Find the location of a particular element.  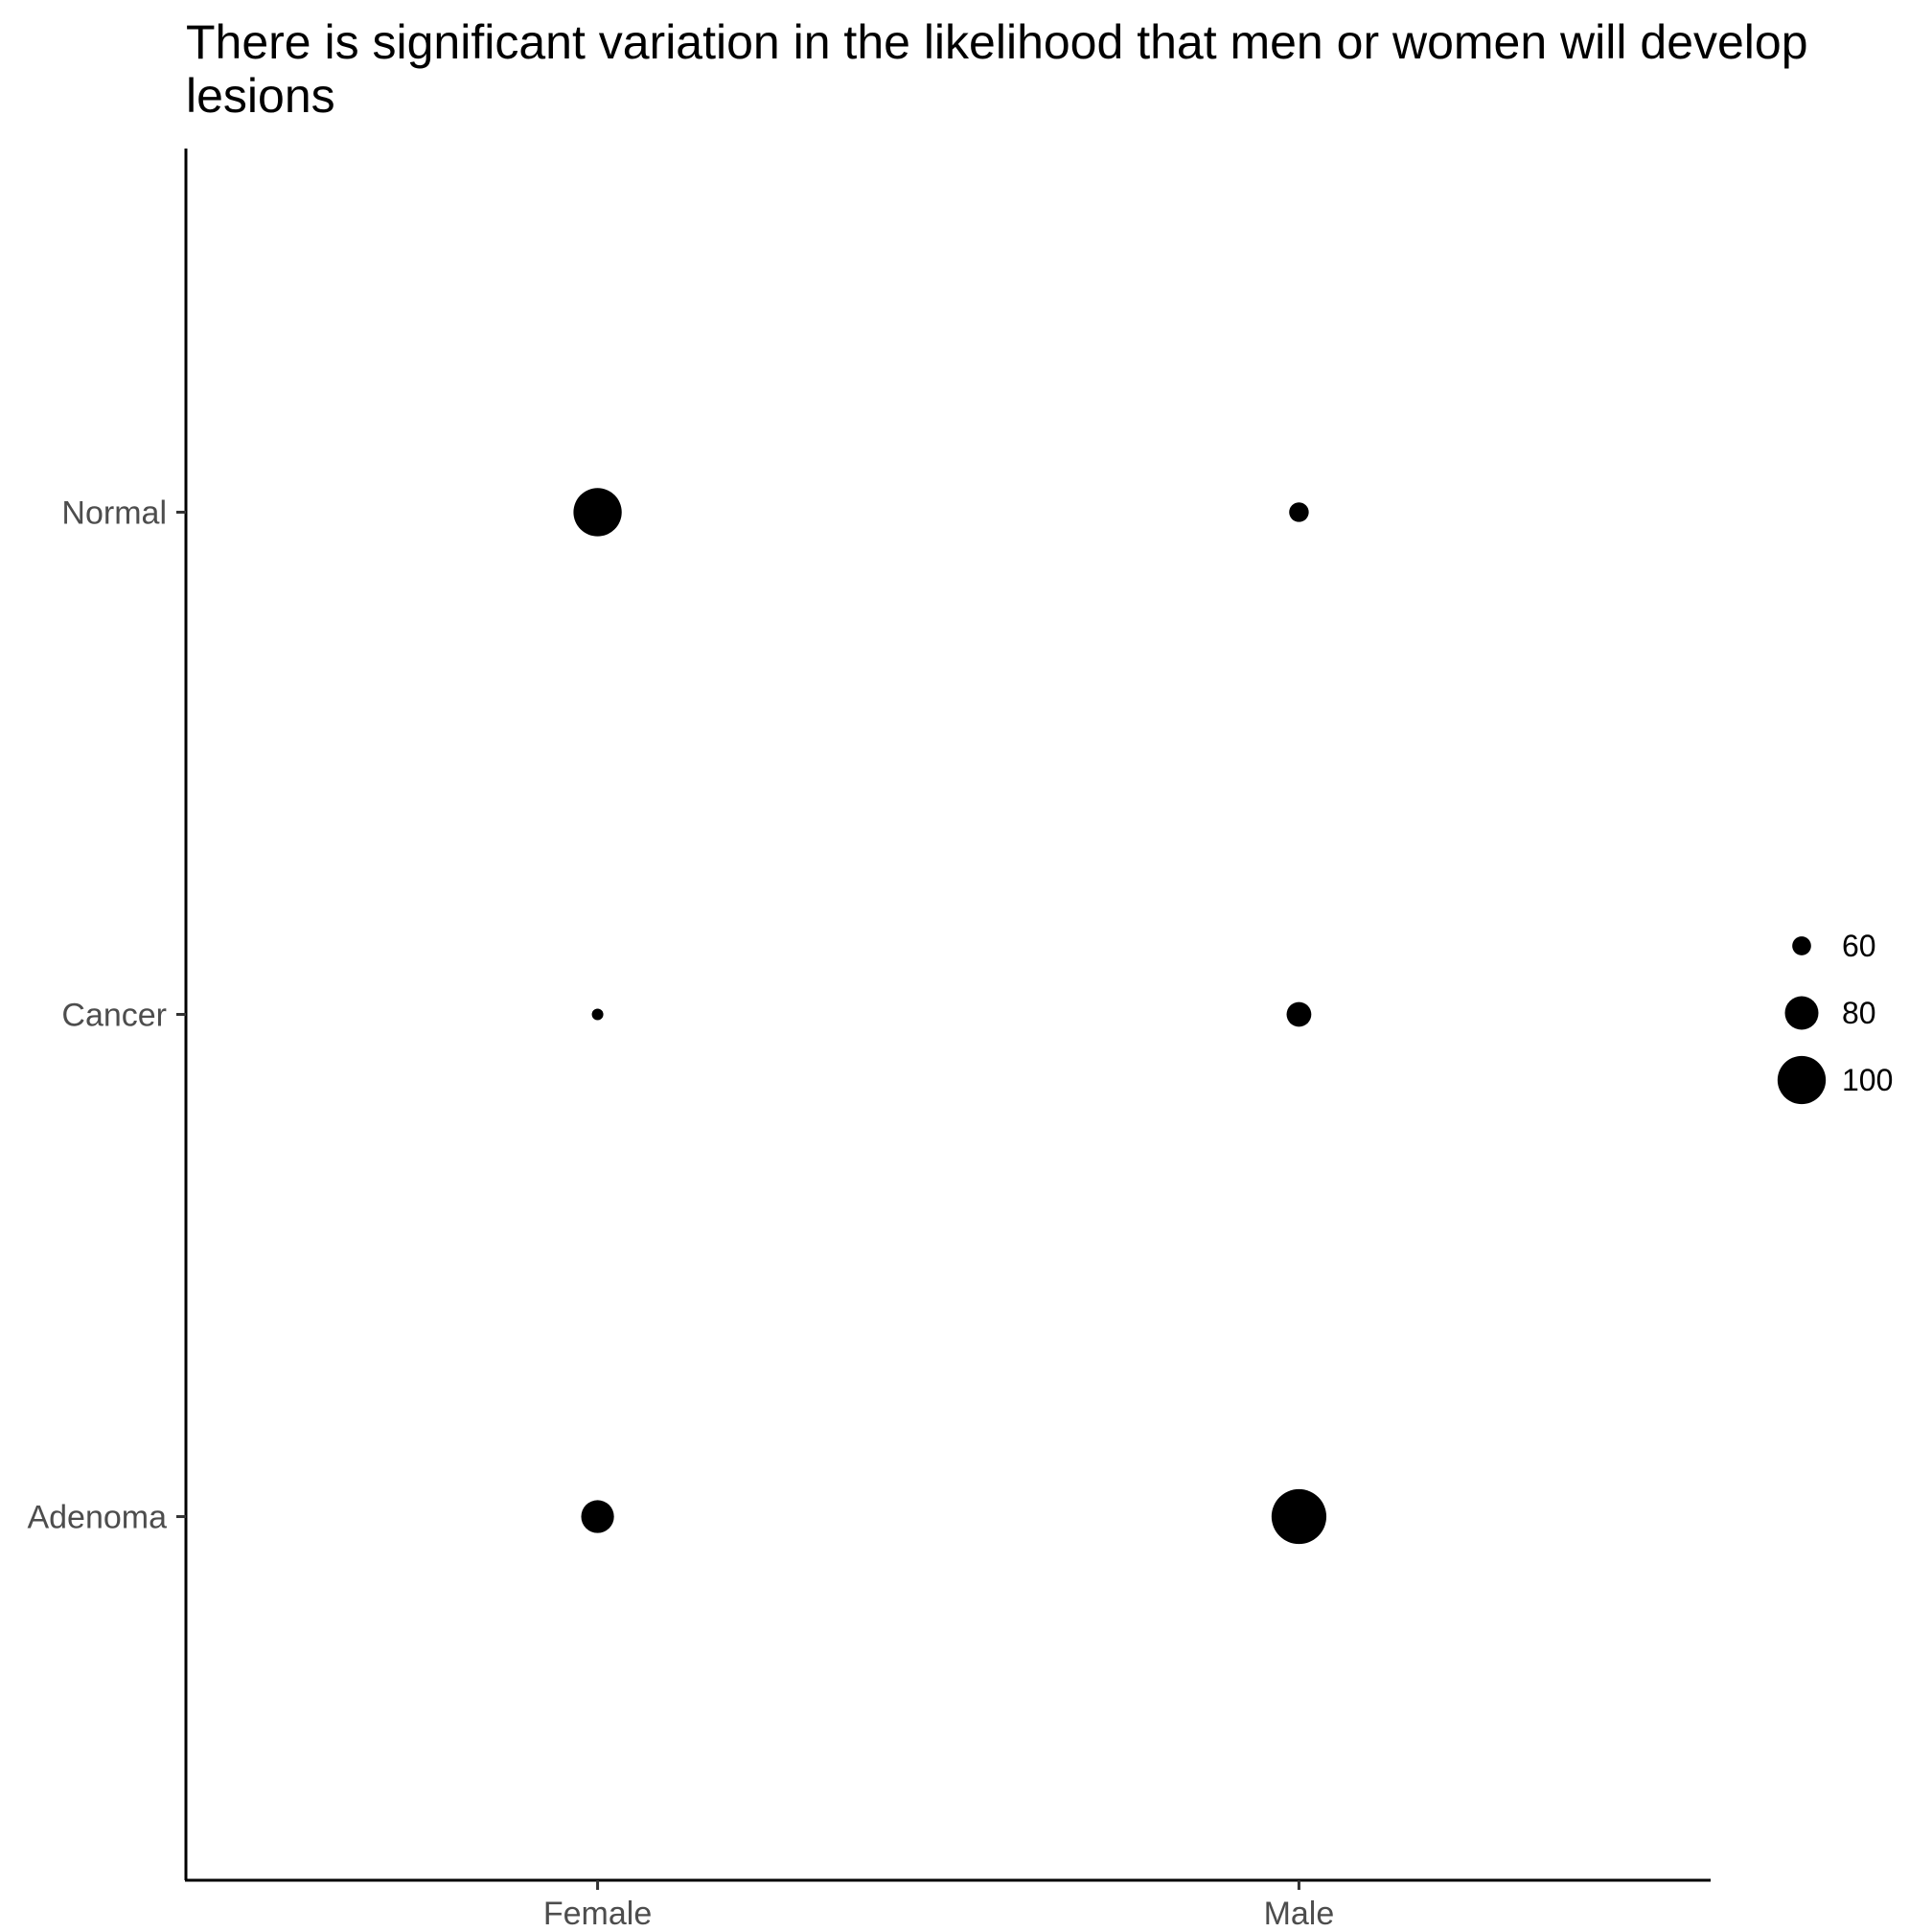

y-tick-label: Cancer is located at coordinates (114, 1016).